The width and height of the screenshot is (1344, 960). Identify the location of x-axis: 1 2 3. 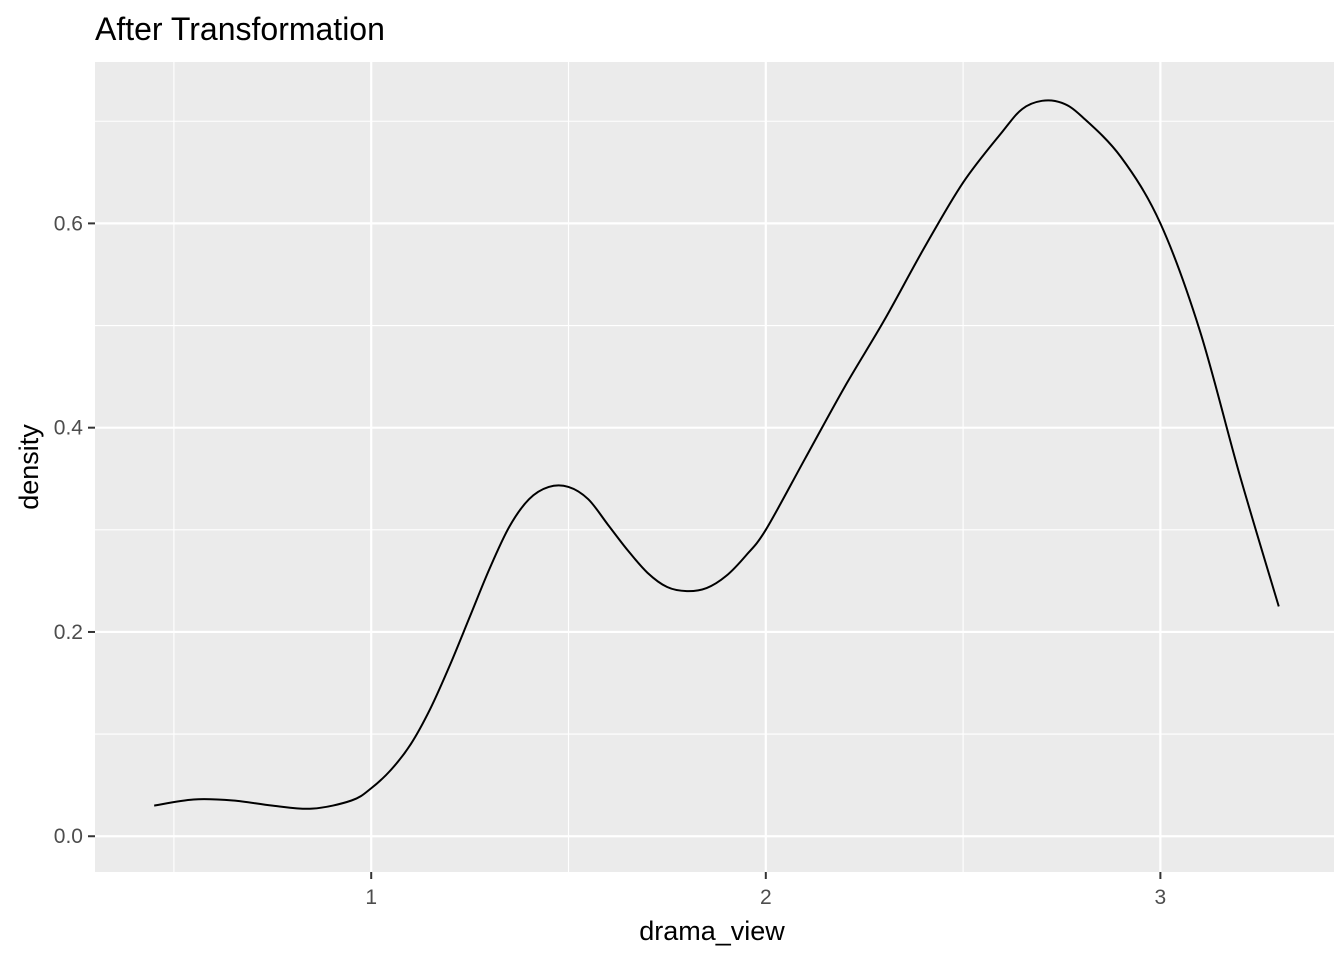
(765, 890).